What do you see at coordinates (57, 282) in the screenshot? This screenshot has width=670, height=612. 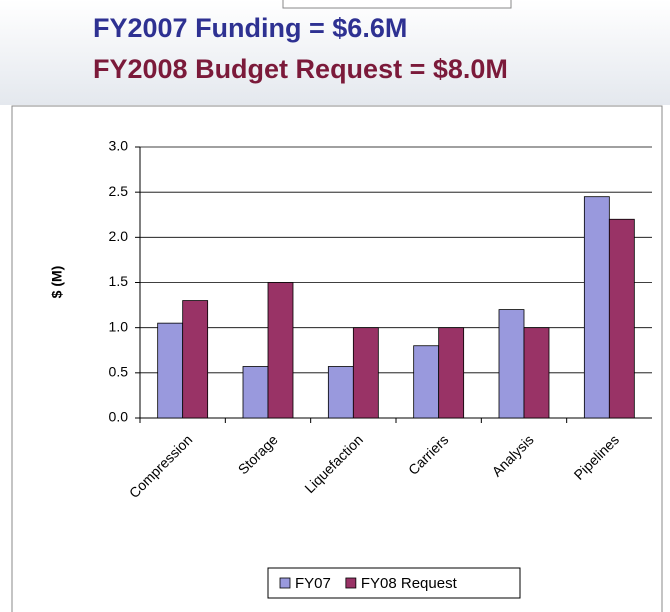 I see `y-axis-label: $ (M)` at bounding box center [57, 282].